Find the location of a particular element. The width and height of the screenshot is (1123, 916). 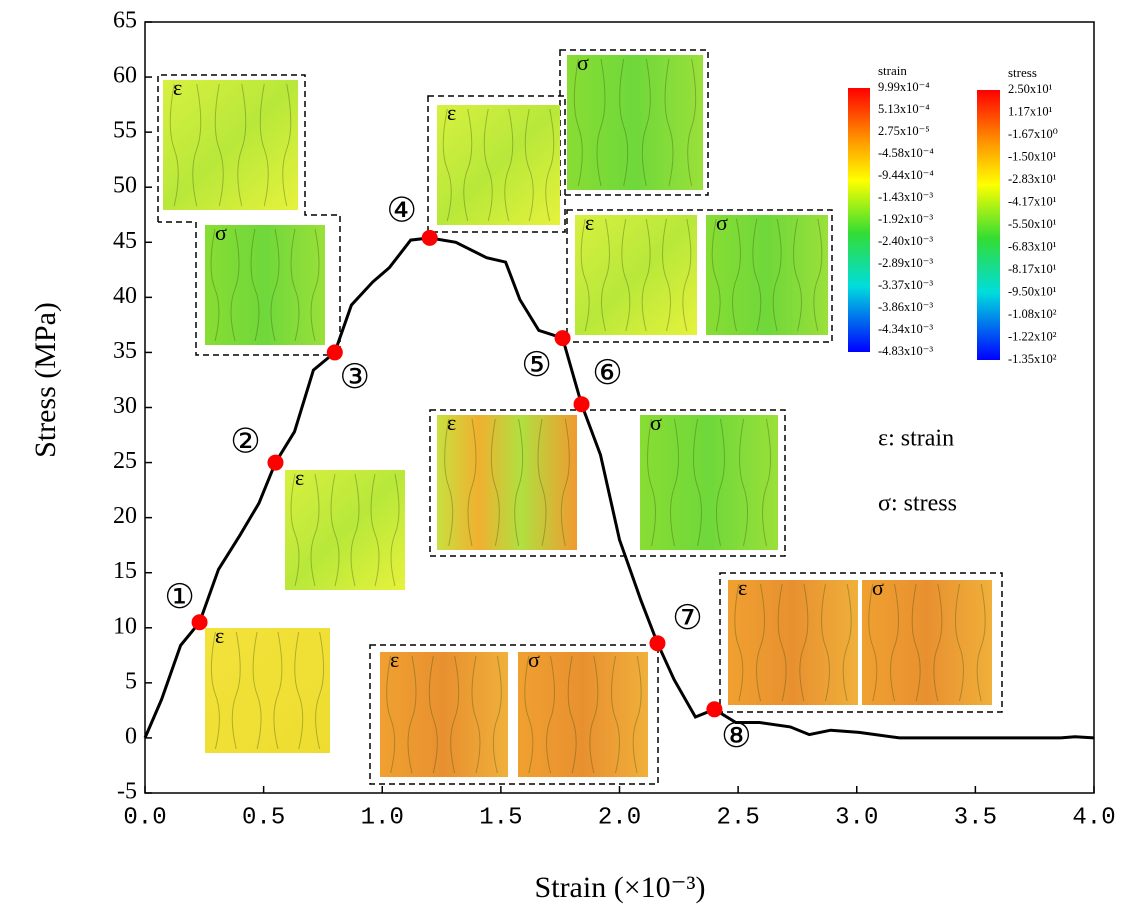

y-tick-label: 25 is located at coordinates (125, 461).